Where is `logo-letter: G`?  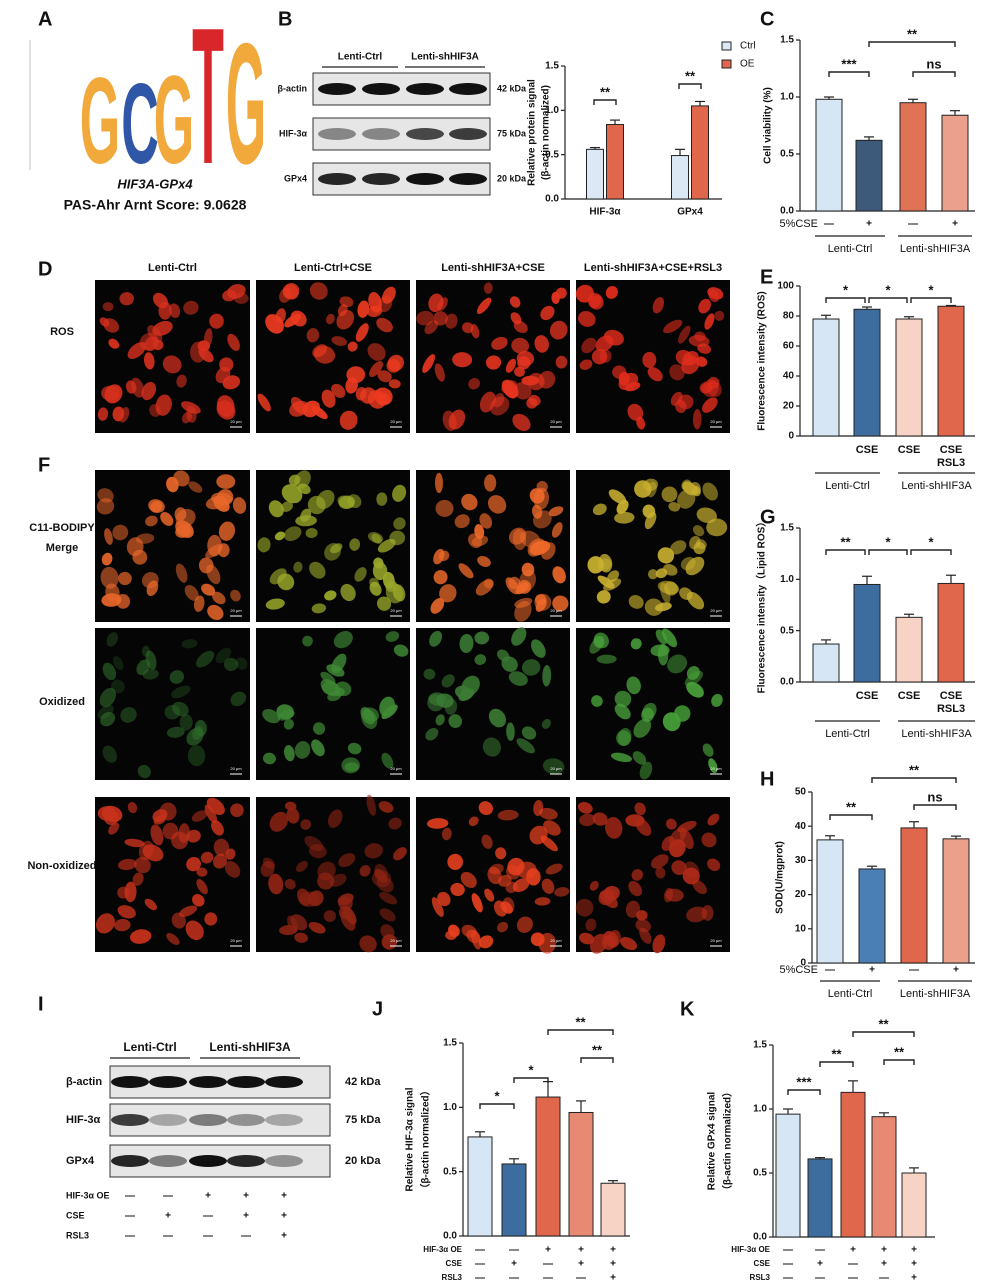 logo-letter: G is located at coordinates (100, 120).